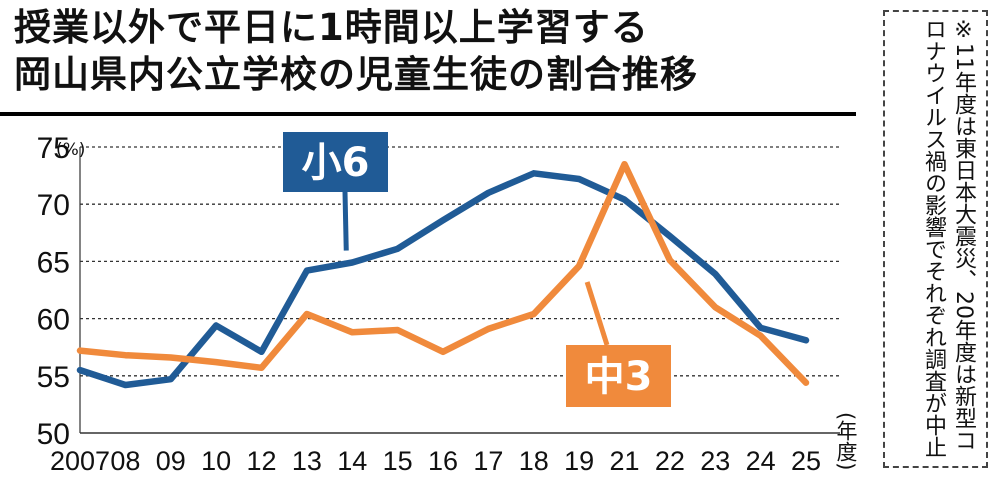  Describe the element at coordinates (53, 434) in the screenshot. I see `y-tick-label: 50` at that location.